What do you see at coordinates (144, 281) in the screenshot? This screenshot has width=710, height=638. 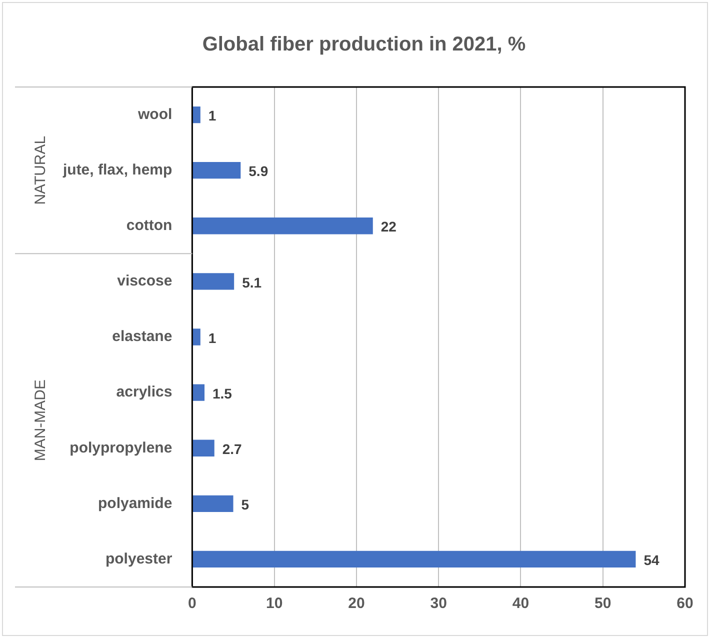 I see `y-tick-label: viscose` at bounding box center [144, 281].